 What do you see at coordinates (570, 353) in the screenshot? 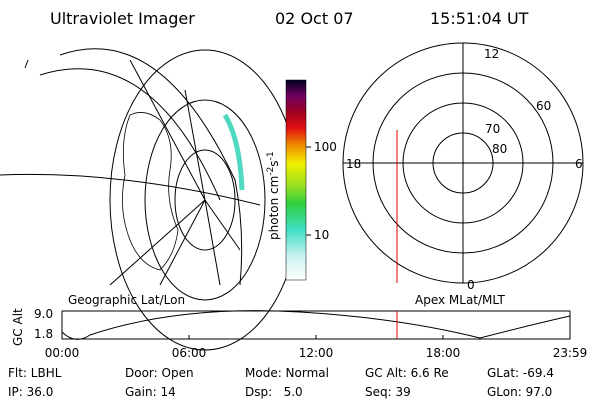
I see `x-tick-label: 23:59` at bounding box center [570, 353].